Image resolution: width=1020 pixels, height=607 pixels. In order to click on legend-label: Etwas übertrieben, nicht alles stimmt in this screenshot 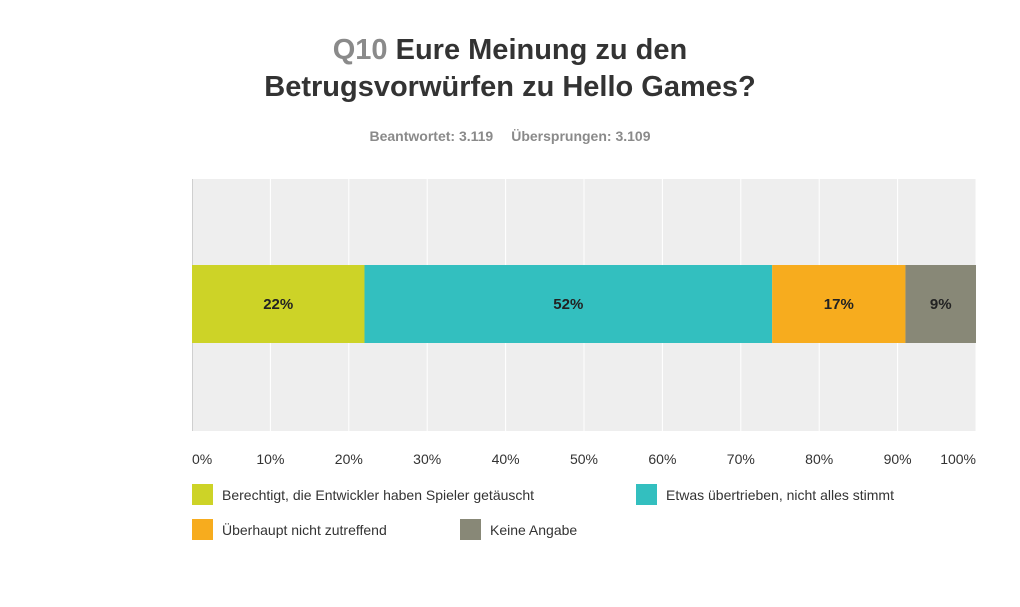, I will do `click(780, 494)`.